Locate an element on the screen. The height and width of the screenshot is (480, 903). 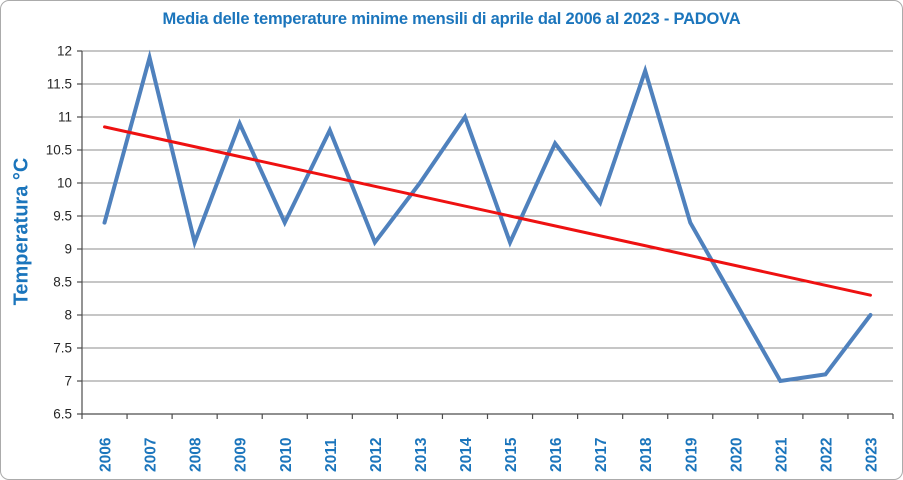
x-tick-label-2019: 2019 is located at coordinates (691, 454).